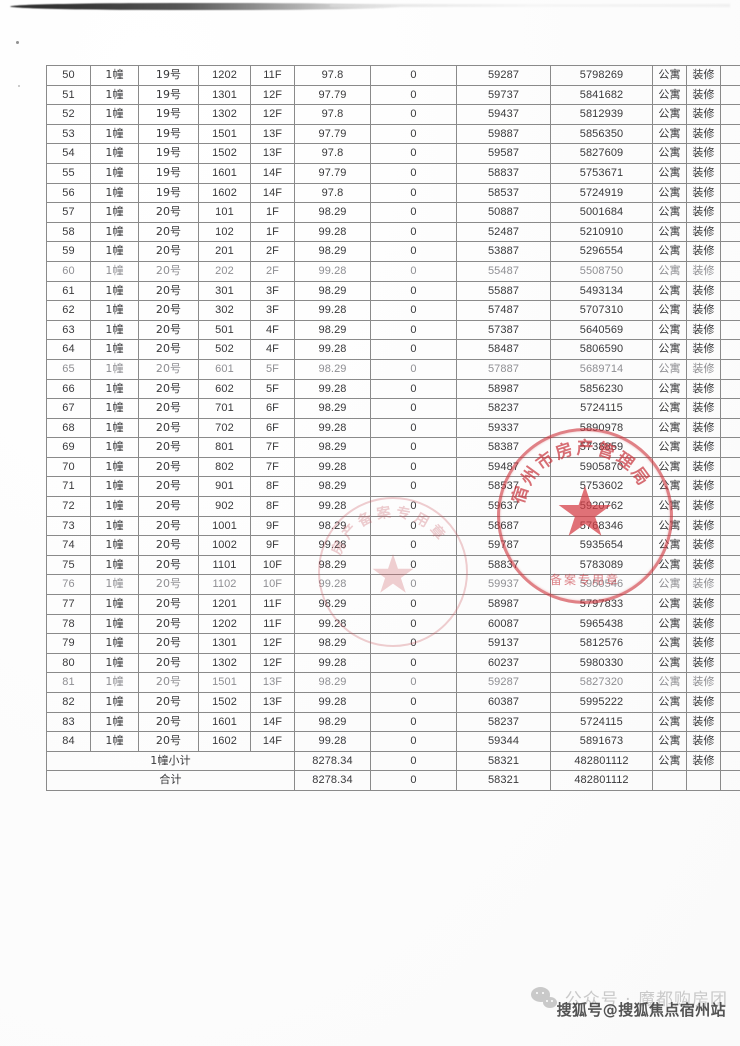 This screenshot has height=1046, width=740. What do you see at coordinates (272, 741) in the screenshot?
I see `cell-floor: 14F` at bounding box center [272, 741].